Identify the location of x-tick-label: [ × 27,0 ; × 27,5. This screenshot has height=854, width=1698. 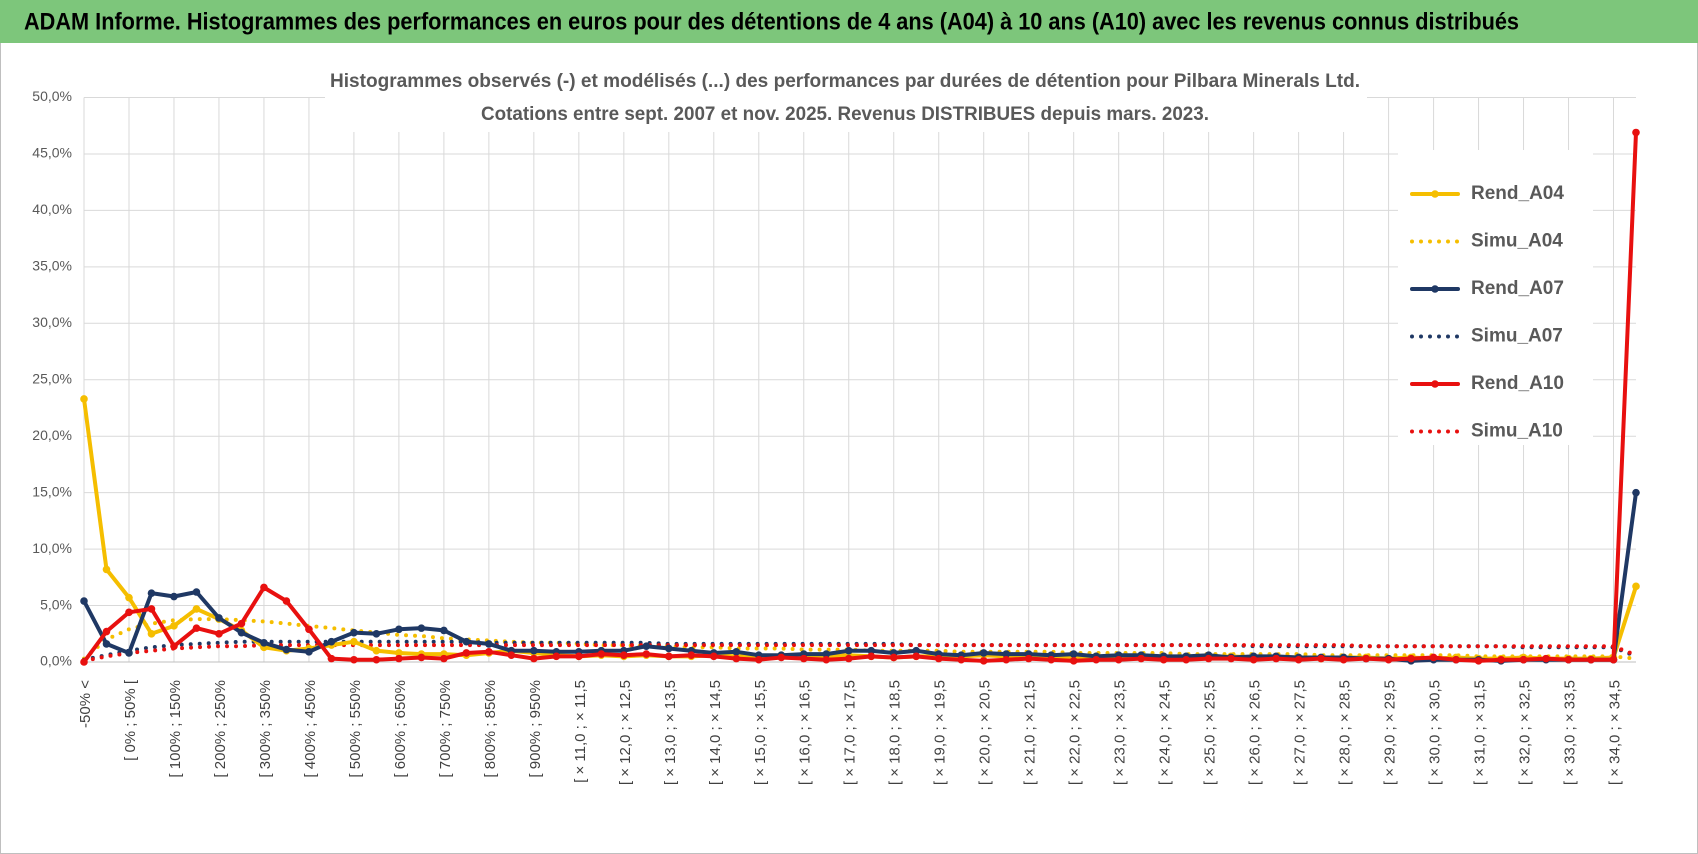
(1300, 732).